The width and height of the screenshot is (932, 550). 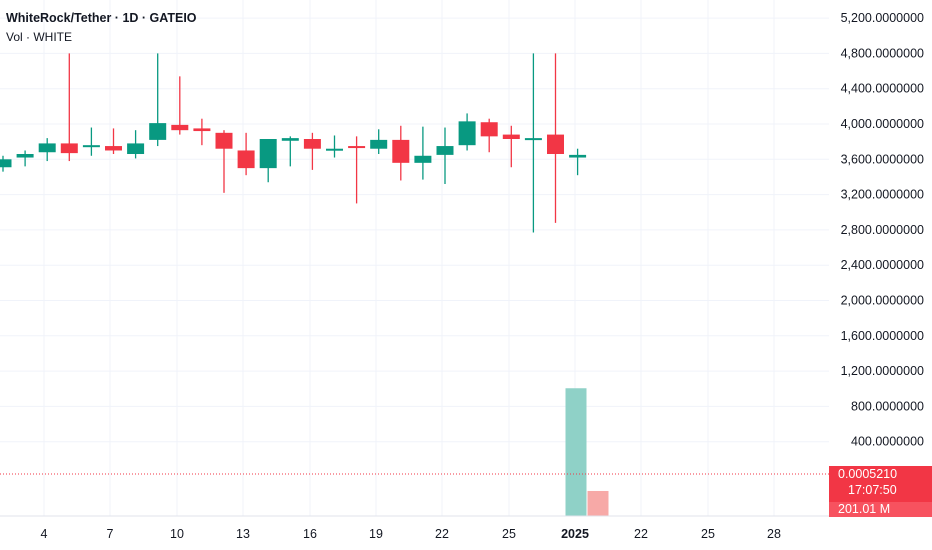 What do you see at coordinates (882, 336) in the screenshot?
I see `price-tick-label: 1,600.0000000` at bounding box center [882, 336].